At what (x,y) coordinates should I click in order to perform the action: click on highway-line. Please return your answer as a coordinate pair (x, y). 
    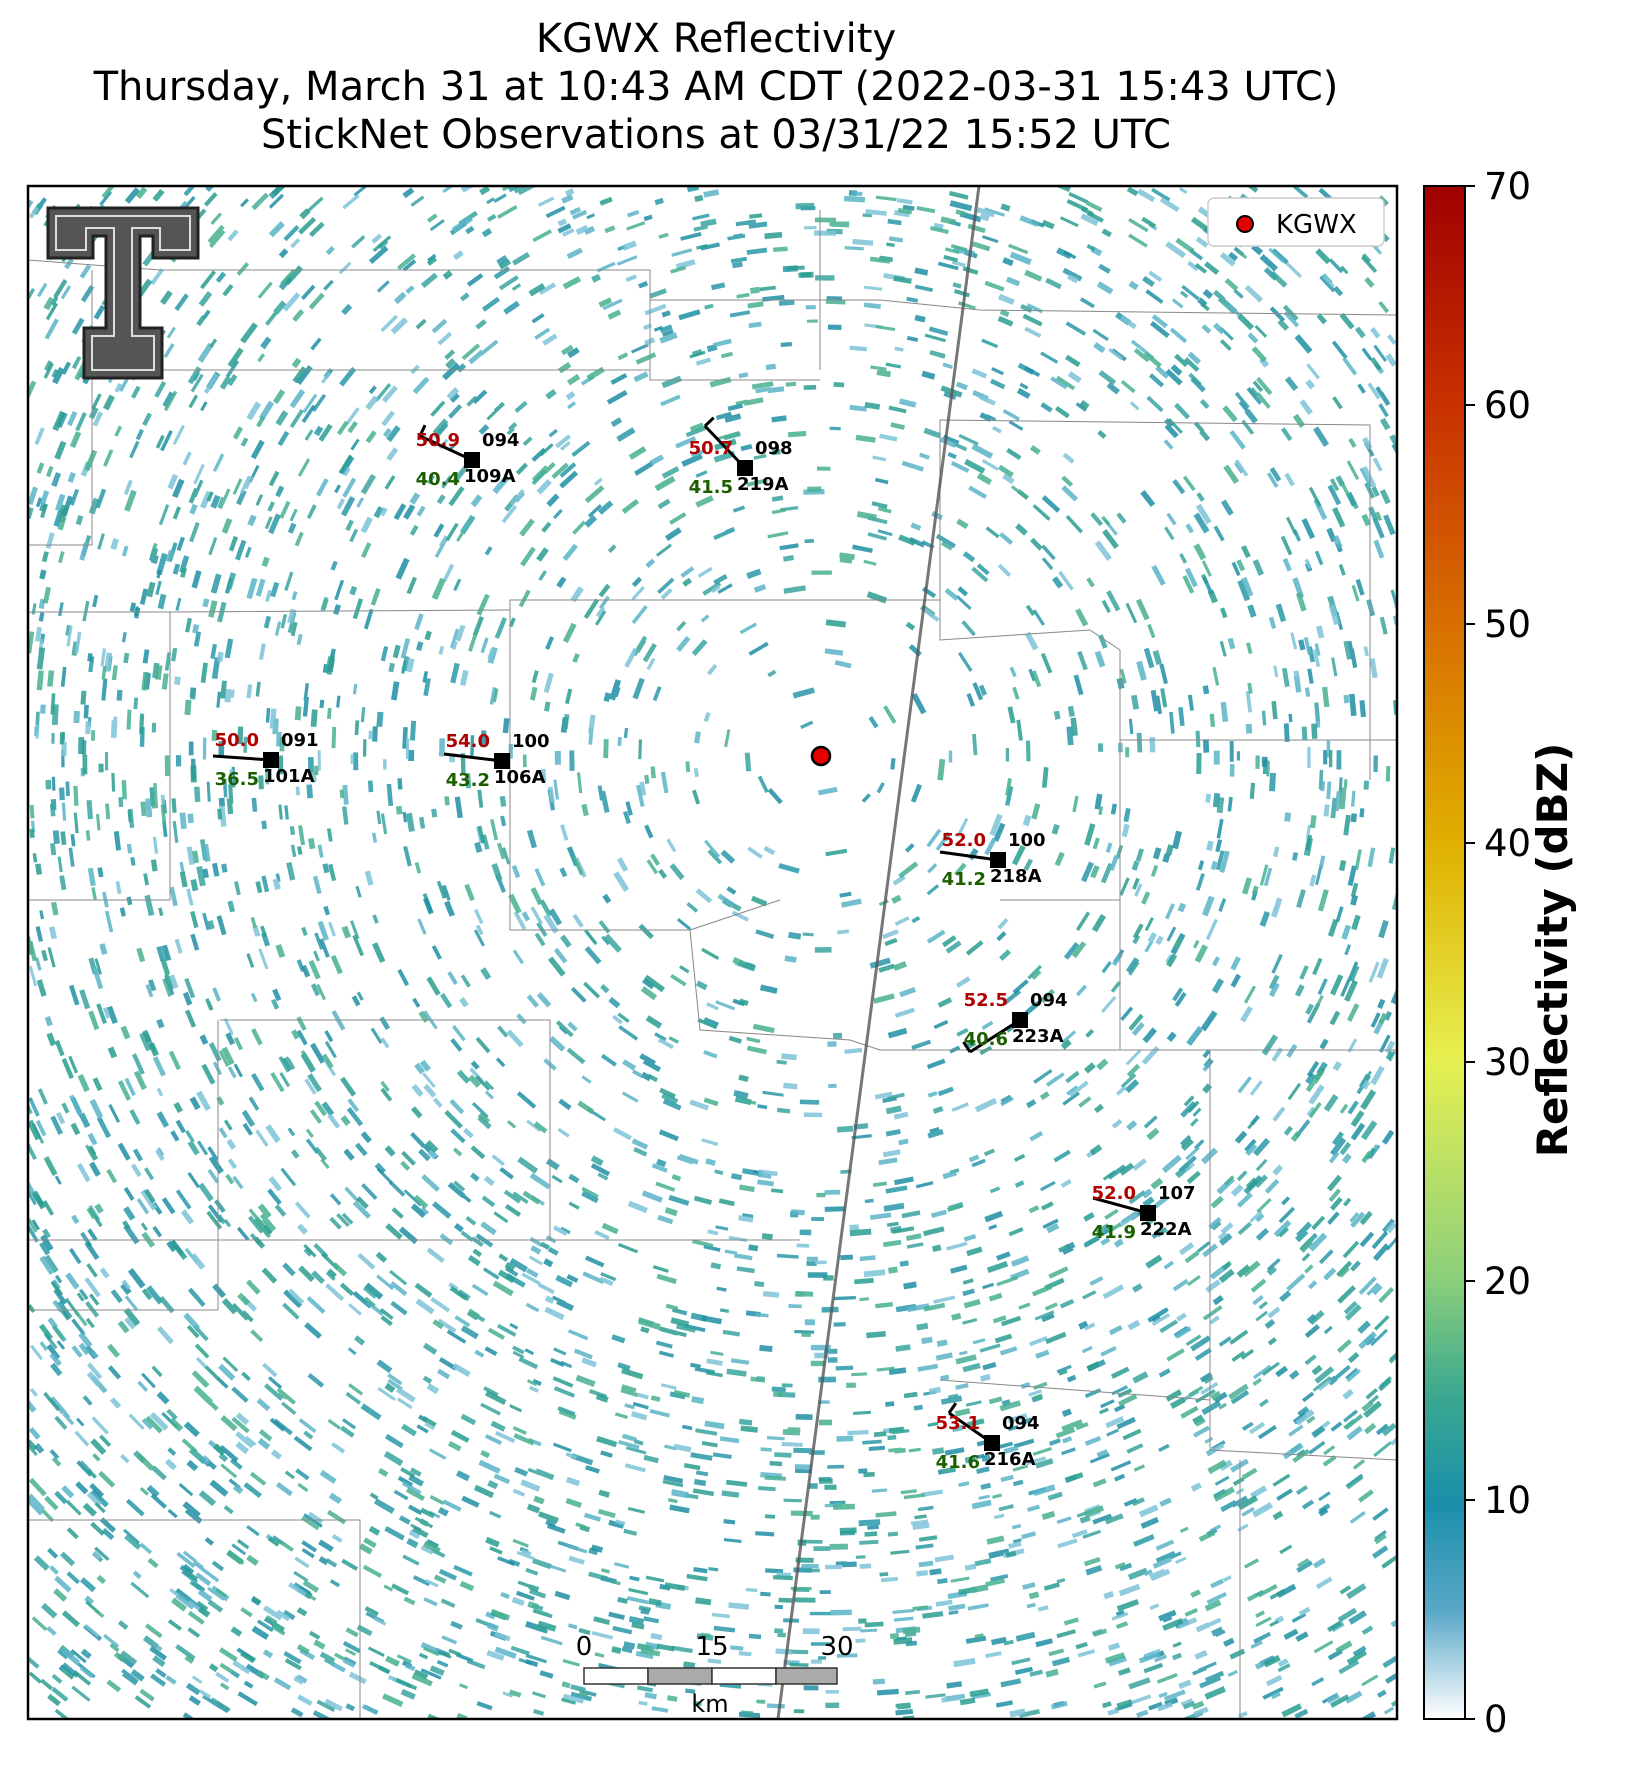
    Looking at the image, I should click on (878, 952).